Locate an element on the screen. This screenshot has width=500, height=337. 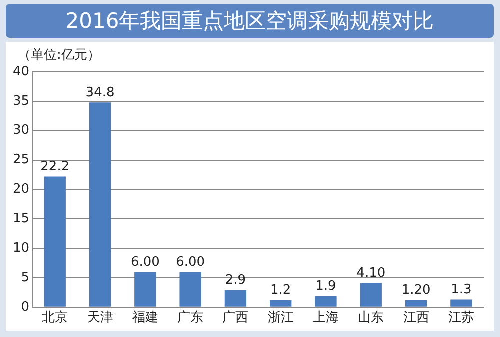
y-tick-label: 10 is located at coordinates (21, 248).